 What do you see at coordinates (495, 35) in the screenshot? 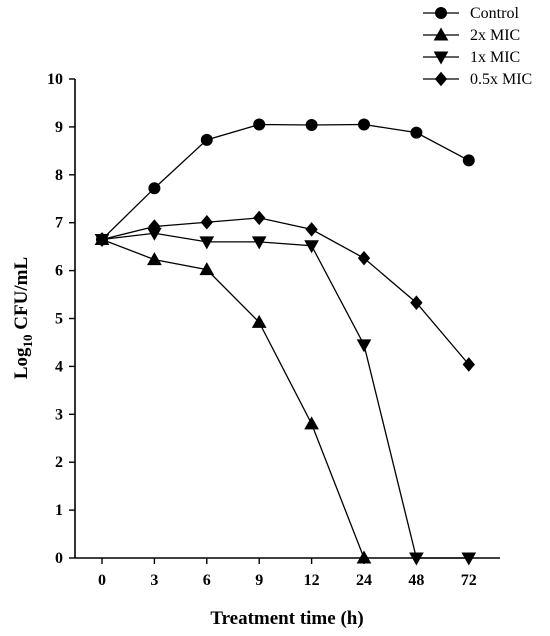
I see `legend-label: 2x MIC` at bounding box center [495, 35].